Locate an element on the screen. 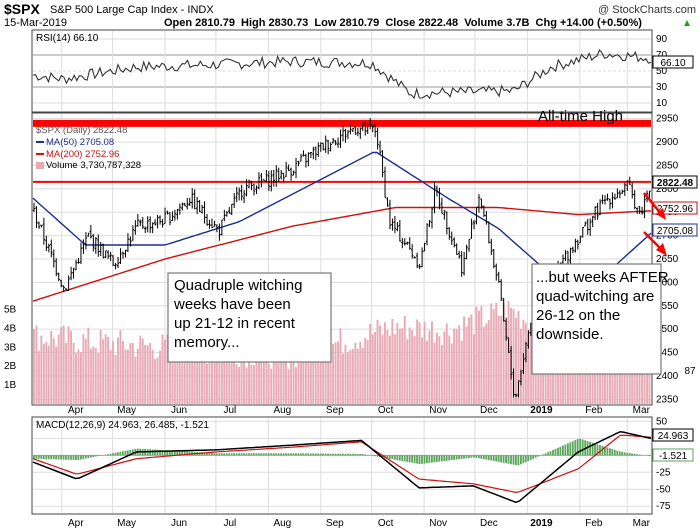 This screenshot has width=700, height=530. volume-tick-label: 4B is located at coordinates (10, 328).